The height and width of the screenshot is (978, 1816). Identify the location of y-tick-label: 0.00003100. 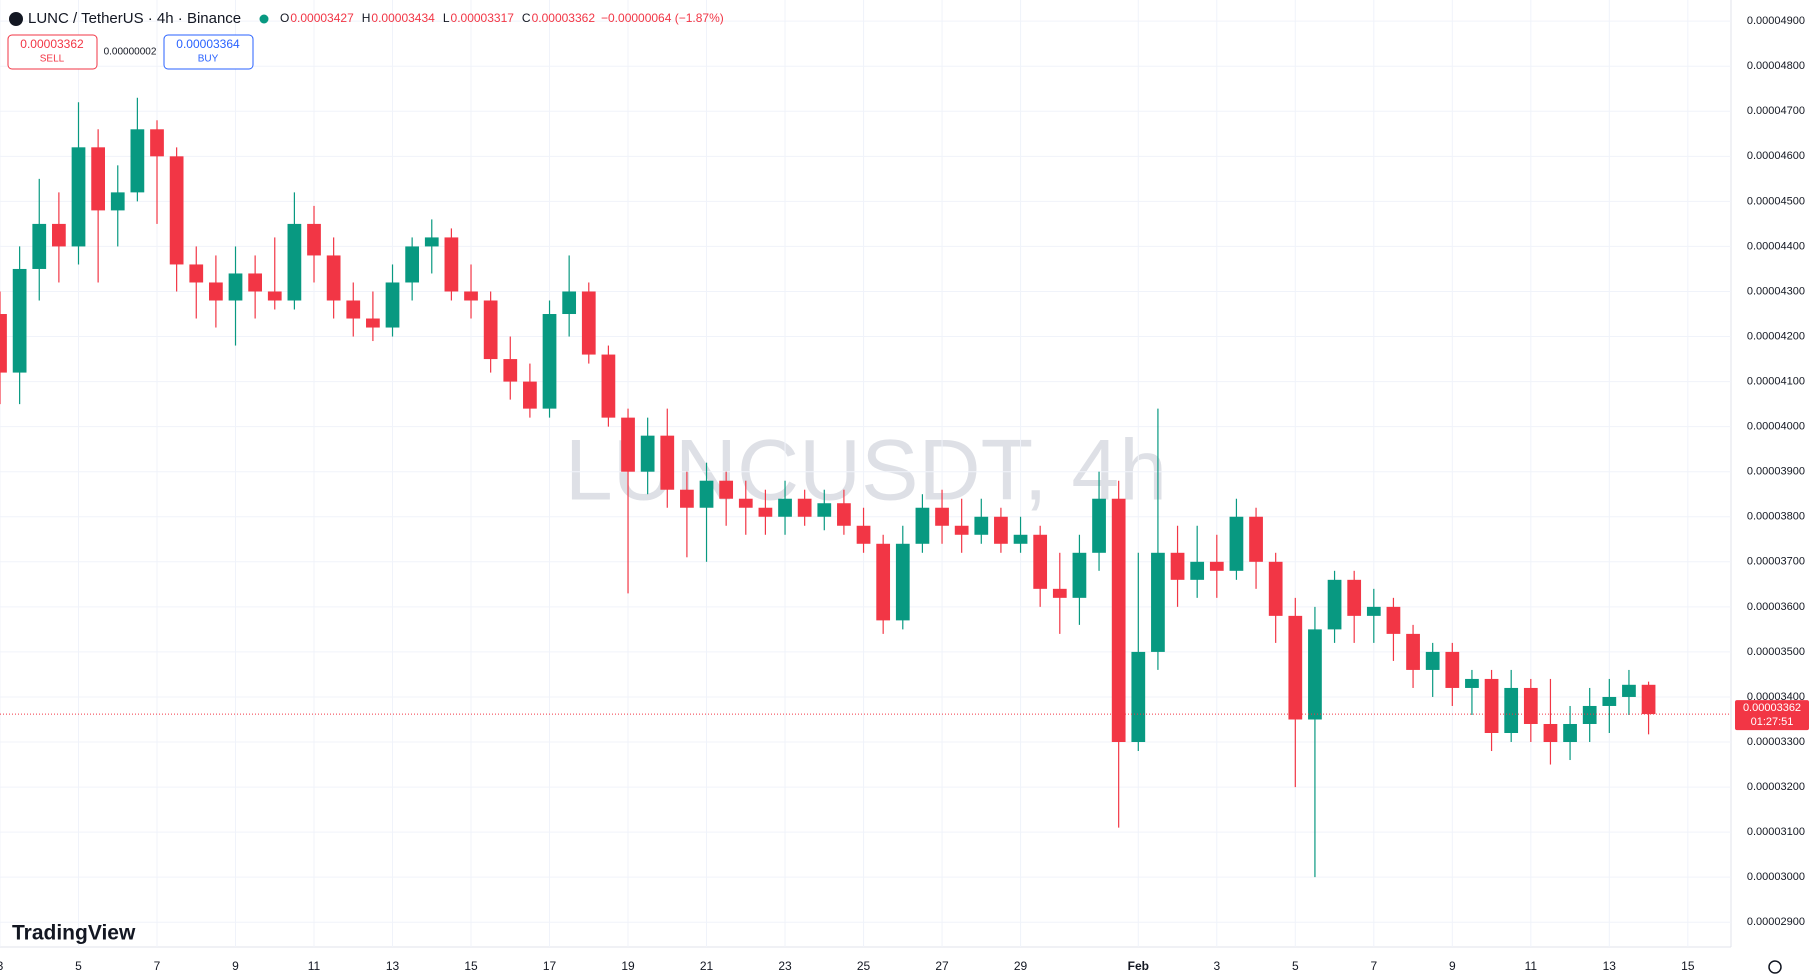
(1776, 832).